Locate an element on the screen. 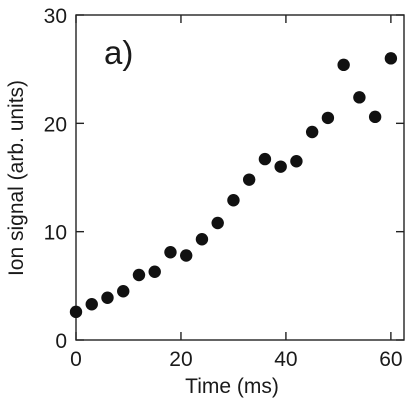 The height and width of the screenshot is (404, 415). x-tick-label: 0 is located at coordinates (76, 359).